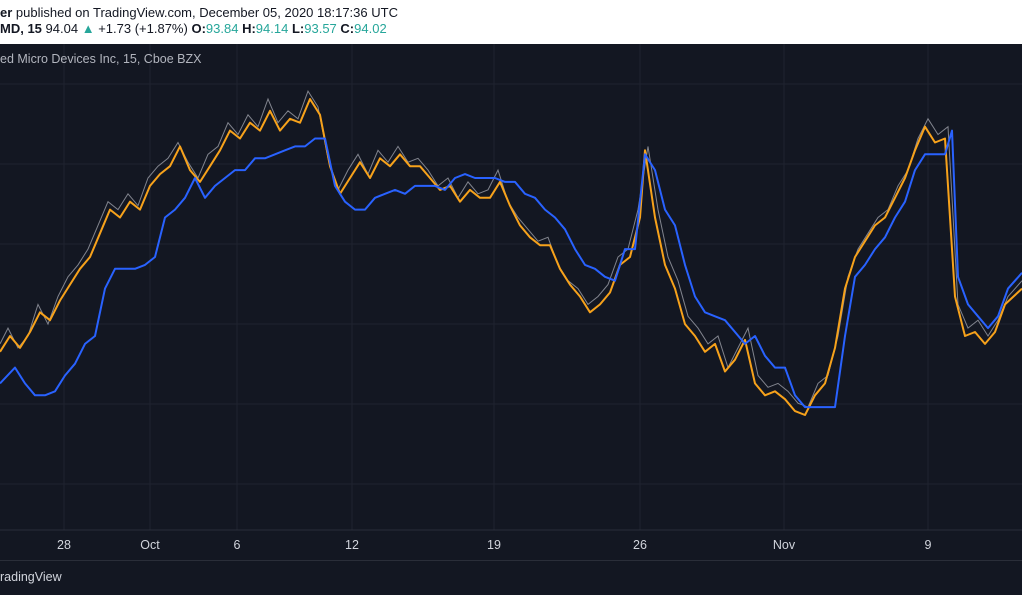 This screenshot has height=595, width=1022. I want to click on price-change: +1.73 (+1.87%), so click(143, 28).